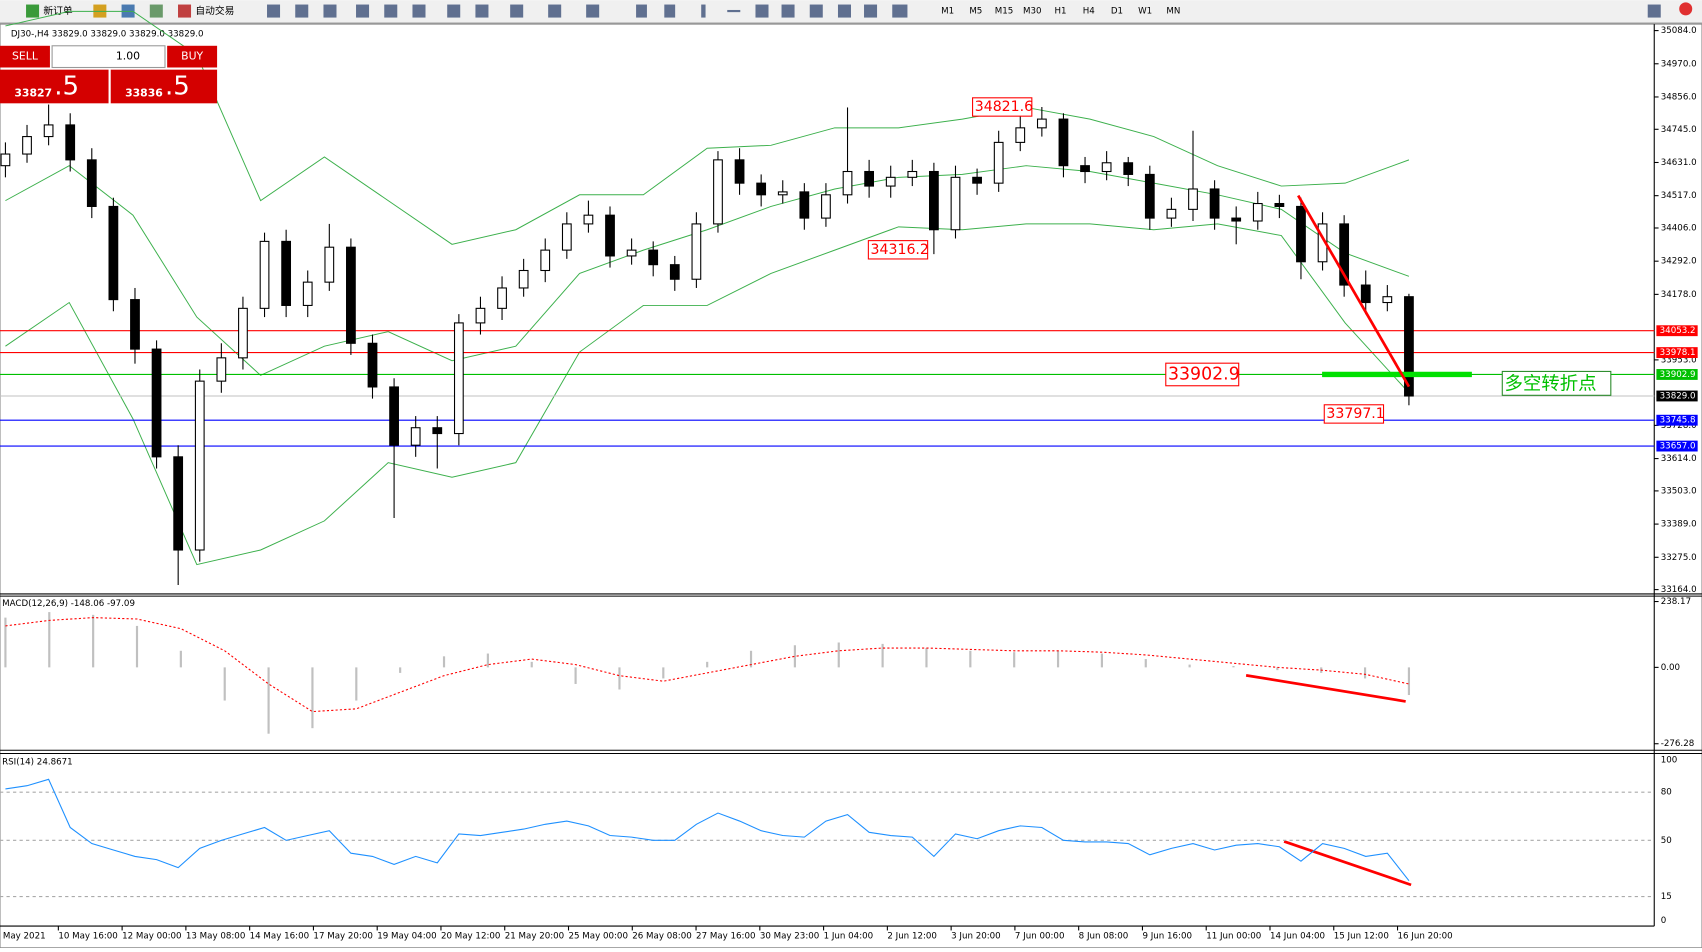 The height and width of the screenshot is (952, 1702). Describe the element at coordinates (976, 936) in the screenshot. I see `time-label: 3 Jun 20:00` at that location.